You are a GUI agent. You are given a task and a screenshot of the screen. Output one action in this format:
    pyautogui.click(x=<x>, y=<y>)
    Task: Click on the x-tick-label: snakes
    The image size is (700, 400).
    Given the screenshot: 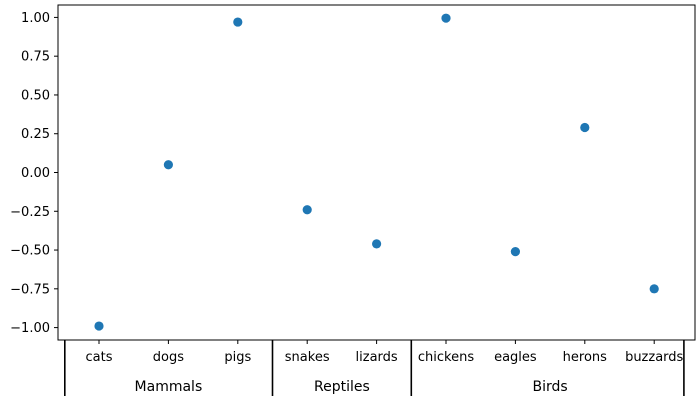 What is the action you would take?
    pyautogui.click(x=307, y=357)
    